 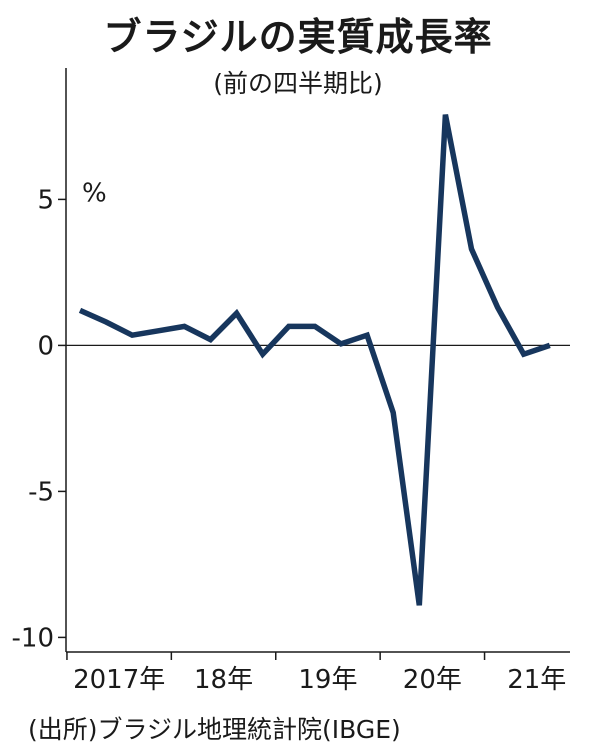 I want to click on chart-title: ブラジルの実質成長率, so click(x=298, y=37).